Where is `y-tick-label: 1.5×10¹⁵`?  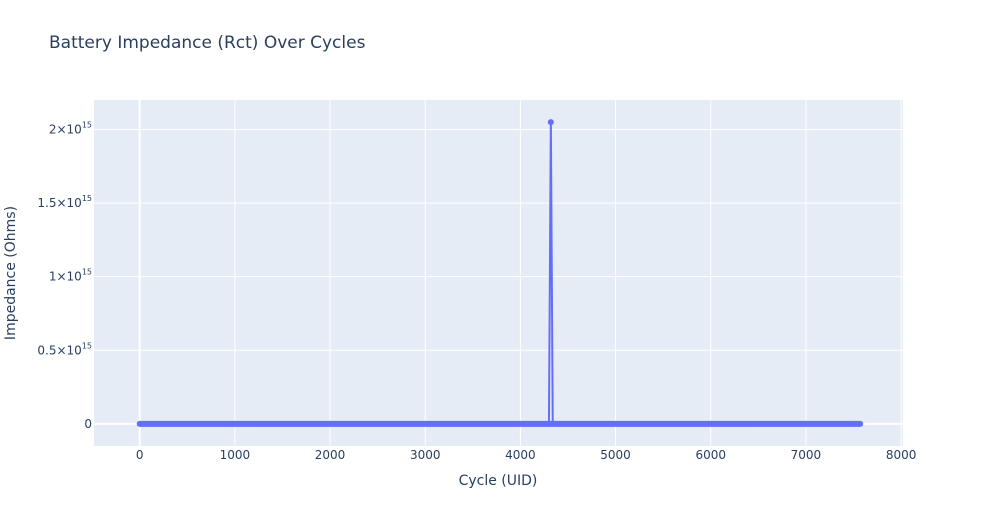
y-tick-label: 1.5×10¹⁵ is located at coordinates (64, 202).